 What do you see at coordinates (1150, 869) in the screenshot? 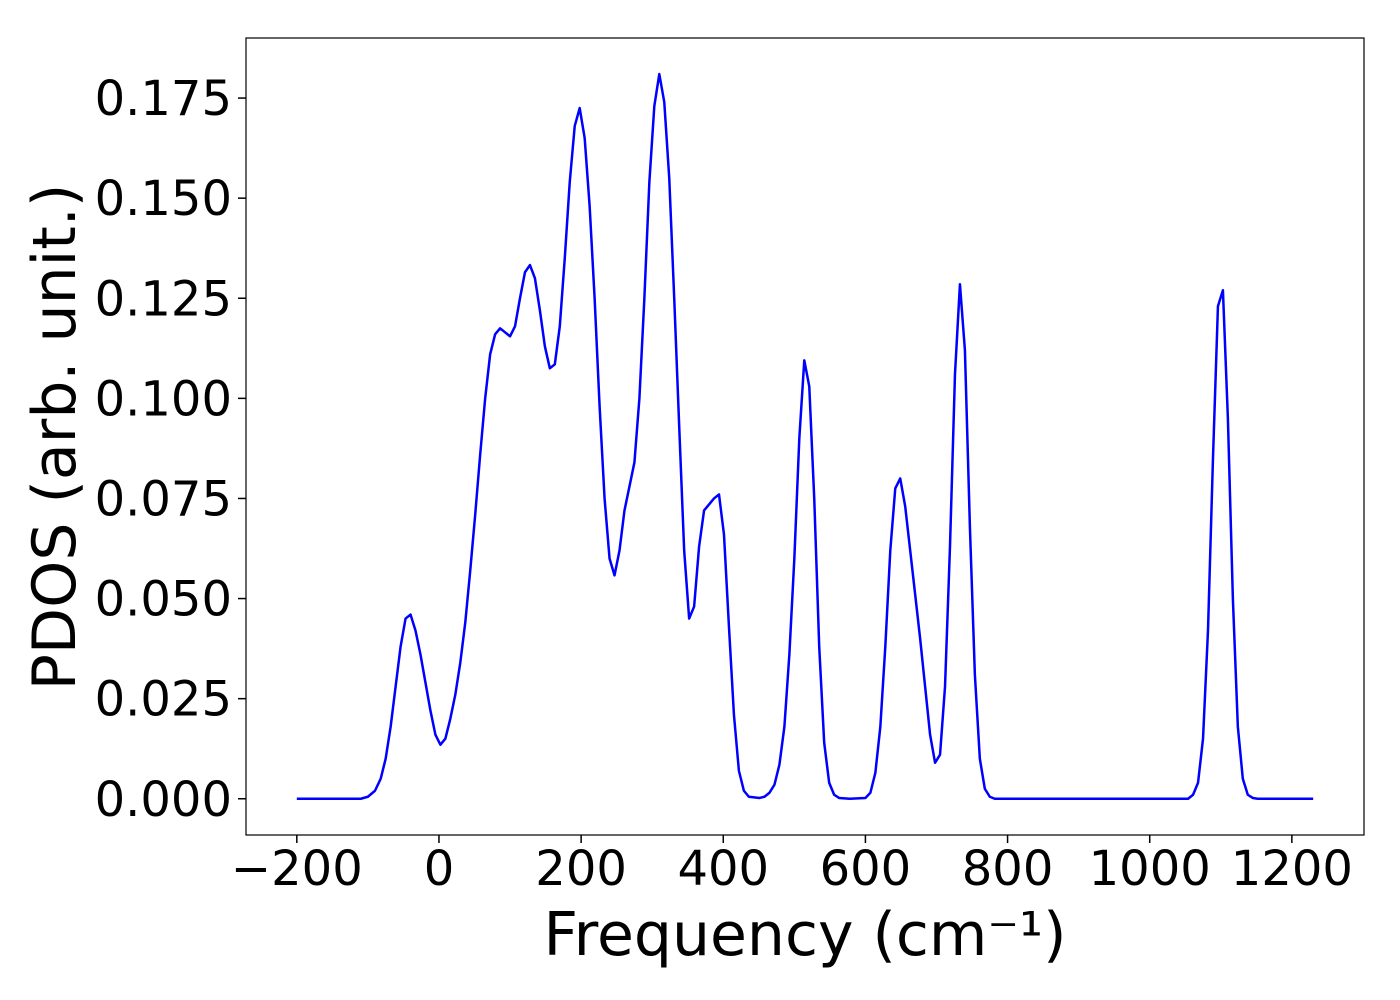
I see `x-tick-label: 1000` at bounding box center [1150, 869].